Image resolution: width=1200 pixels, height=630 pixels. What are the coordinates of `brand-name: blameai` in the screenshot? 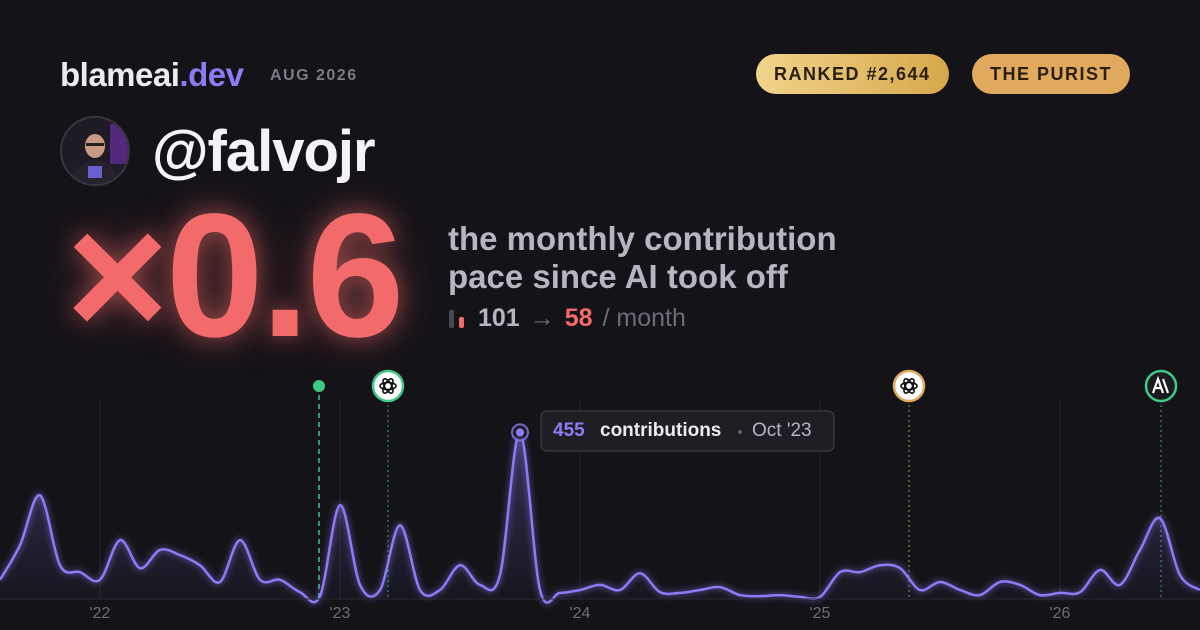 It's located at (120, 74).